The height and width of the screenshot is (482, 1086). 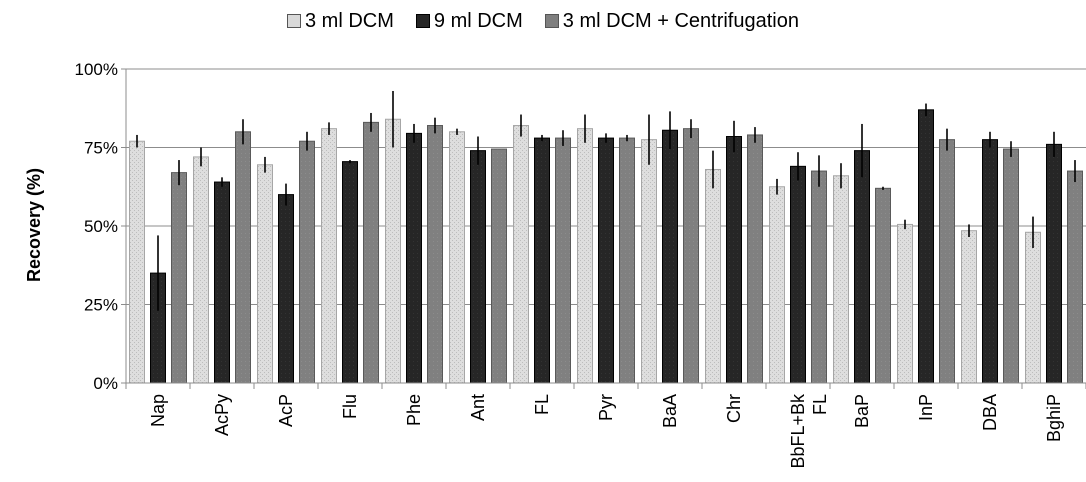 What do you see at coordinates (350, 272) in the screenshot?
I see `bar-9-ml-dcm-flu` at bounding box center [350, 272].